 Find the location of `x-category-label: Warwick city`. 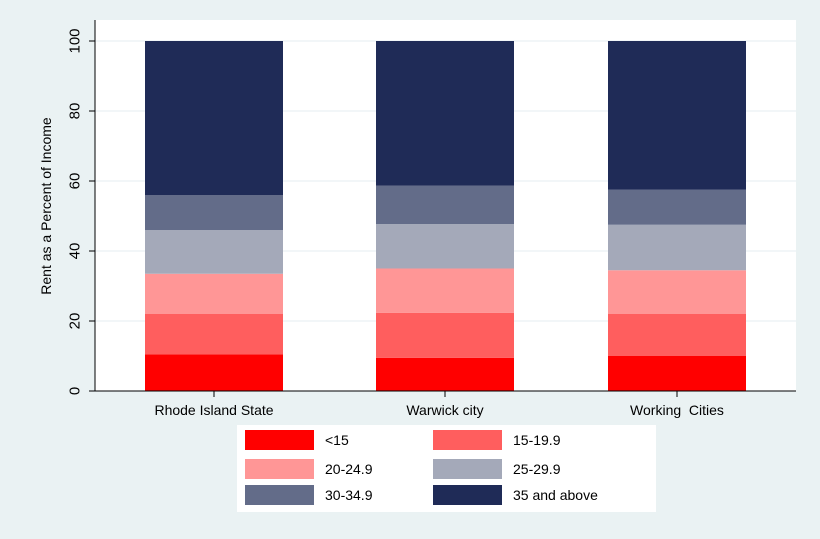

x-category-label: Warwick city is located at coordinates (444, 410).